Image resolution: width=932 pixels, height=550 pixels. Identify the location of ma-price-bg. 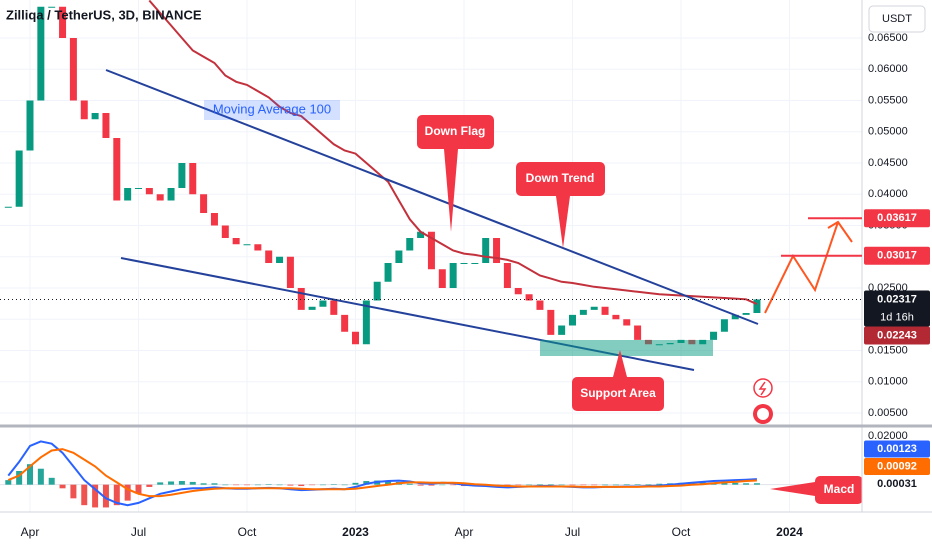
(897, 335).